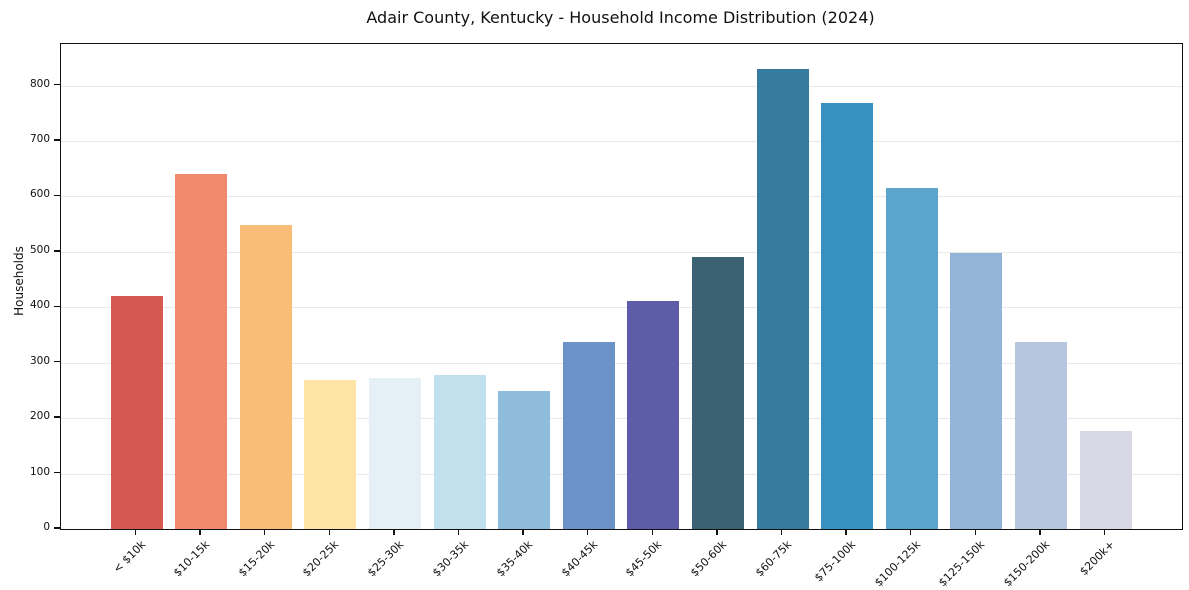 The height and width of the screenshot is (590, 1189). Describe the element at coordinates (39, 416) in the screenshot. I see `y-tick-label: 200` at that location.